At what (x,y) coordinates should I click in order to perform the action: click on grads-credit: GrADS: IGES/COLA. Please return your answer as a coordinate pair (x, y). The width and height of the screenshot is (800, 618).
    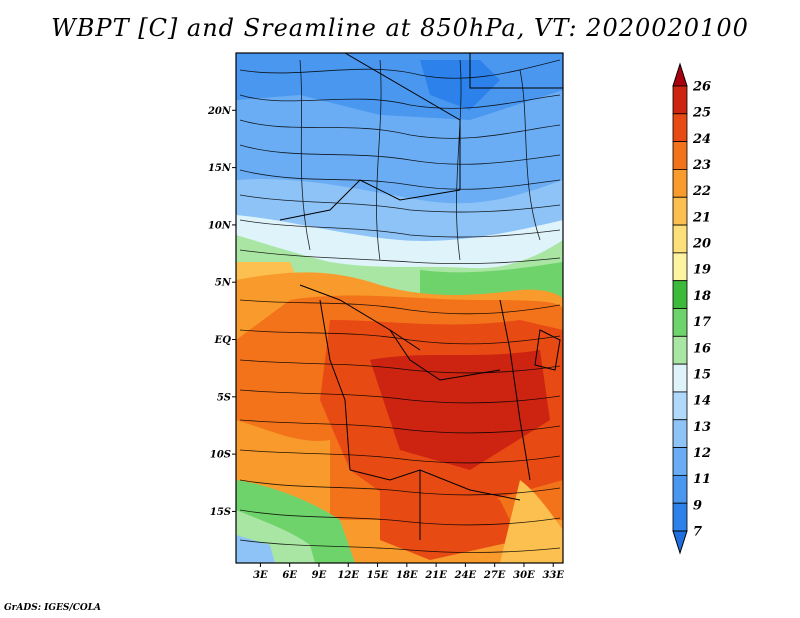
    Looking at the image, I should click on (53, 608).